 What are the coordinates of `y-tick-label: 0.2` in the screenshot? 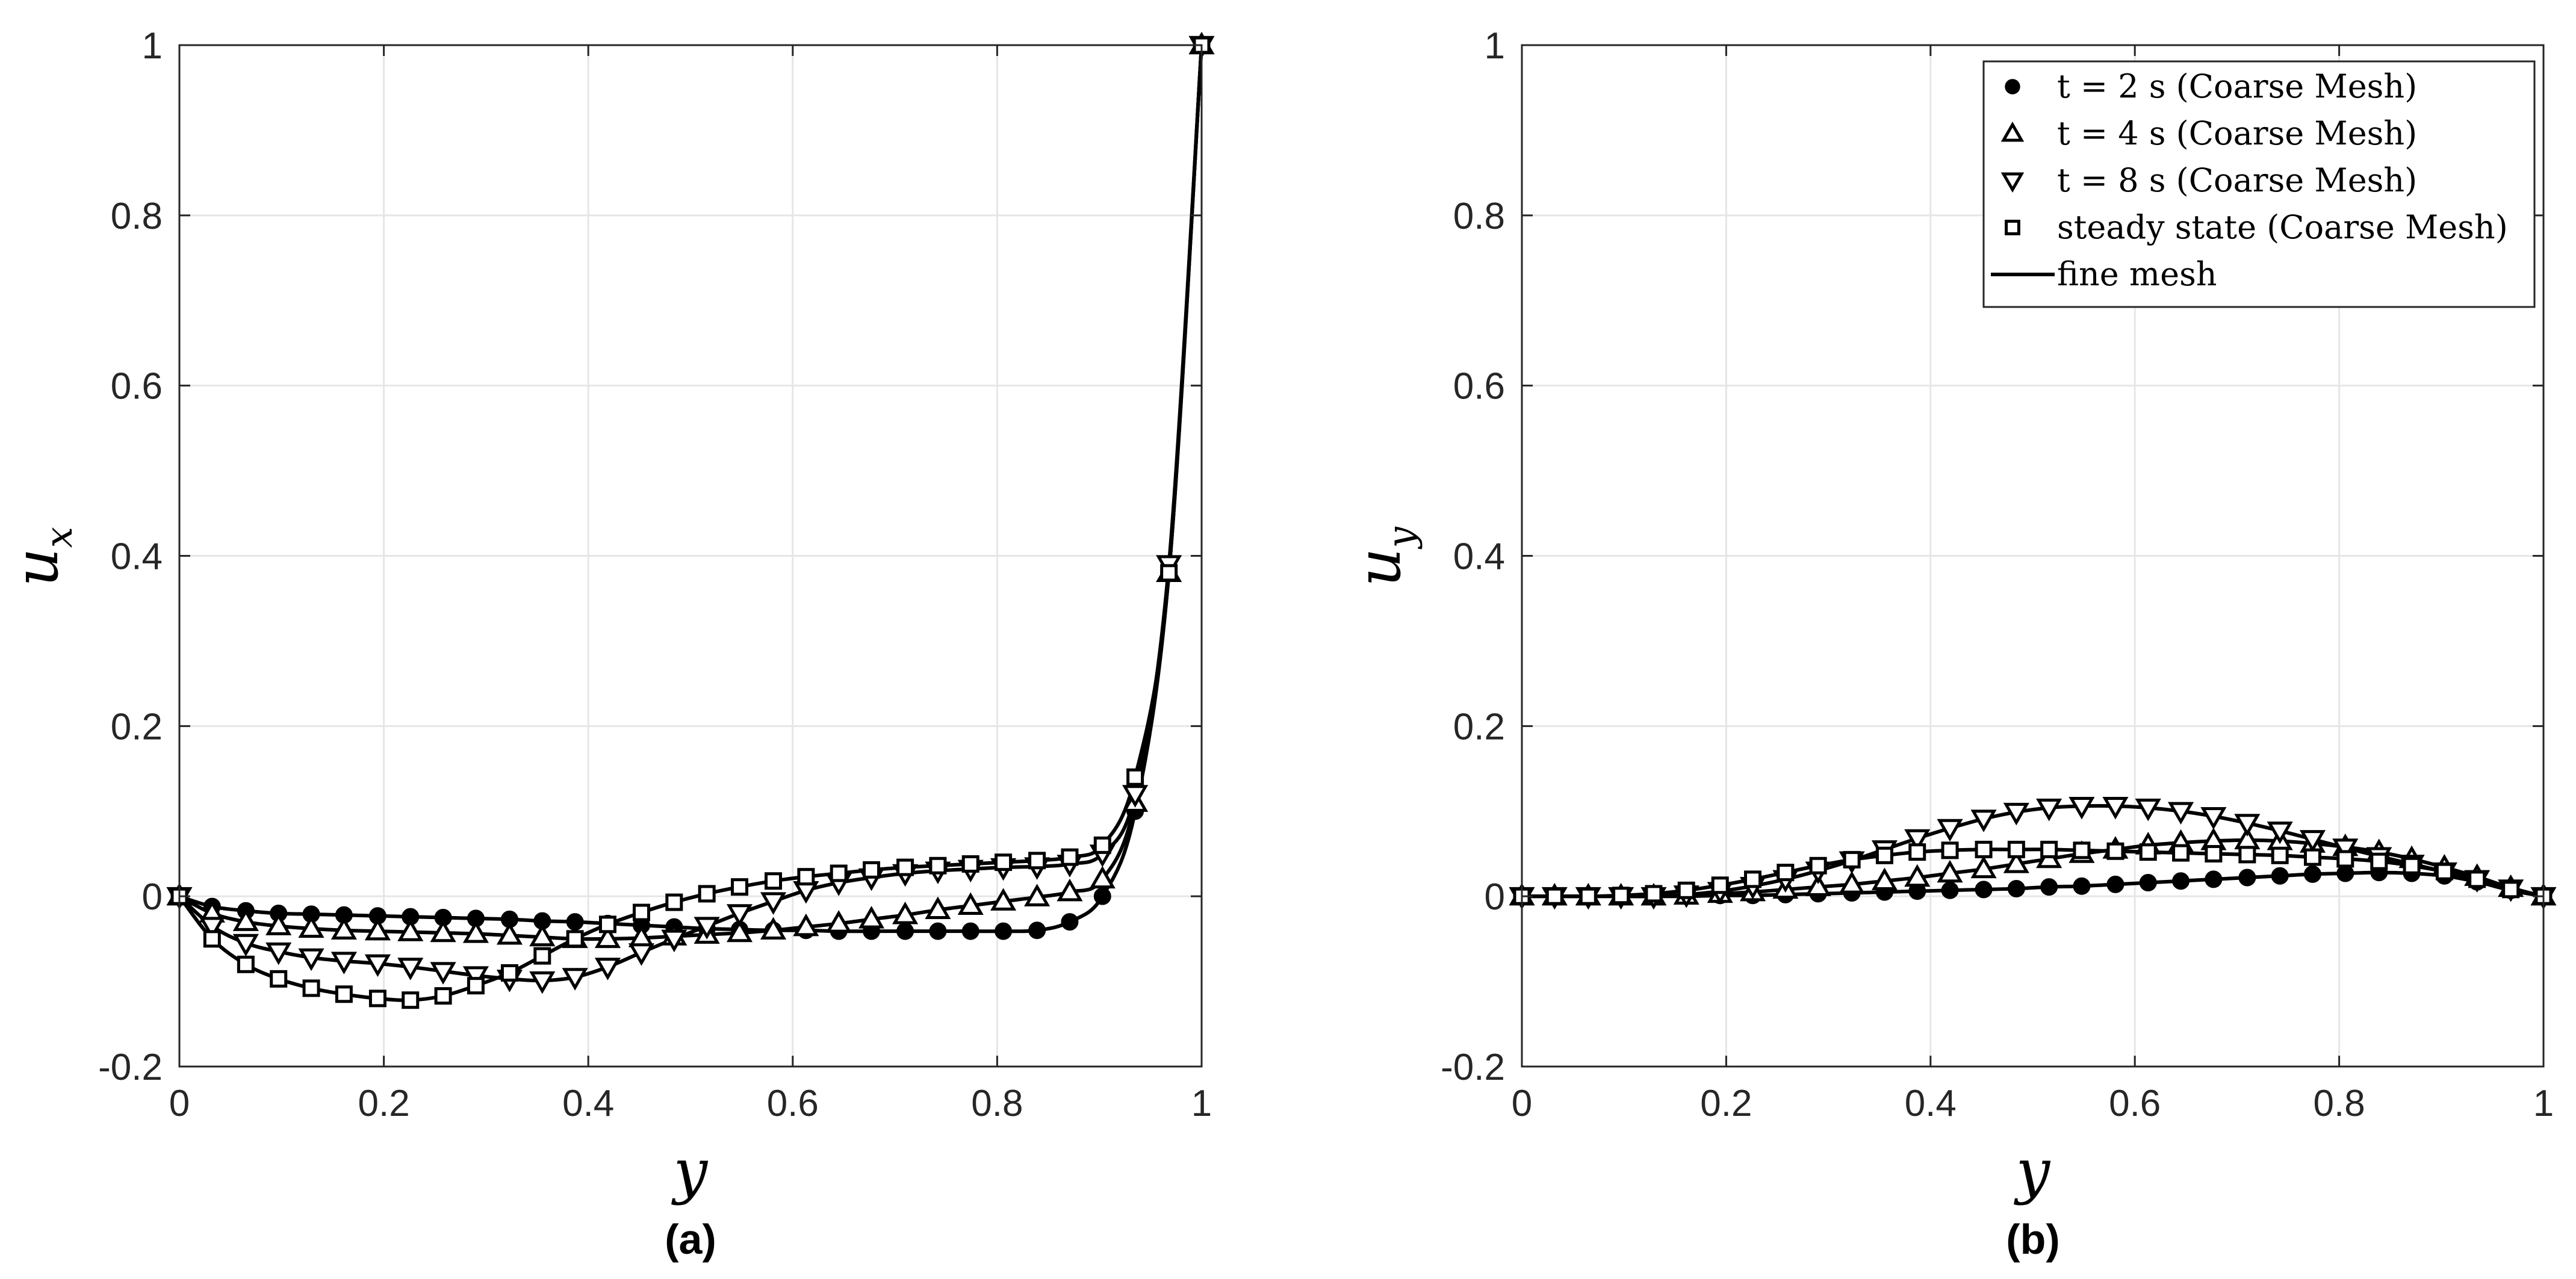 It's located at (137, 727).